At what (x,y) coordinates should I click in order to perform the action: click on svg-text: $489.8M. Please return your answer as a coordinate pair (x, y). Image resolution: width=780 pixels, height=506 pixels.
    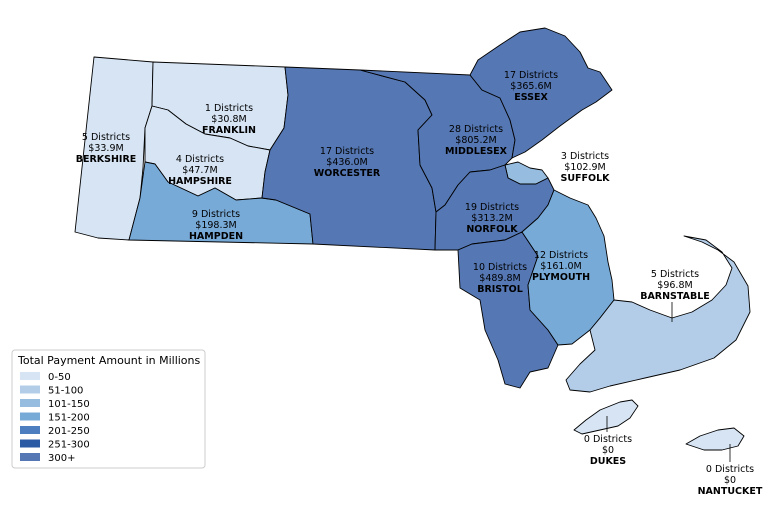
    Looking at the image, I should click on (499, 278).